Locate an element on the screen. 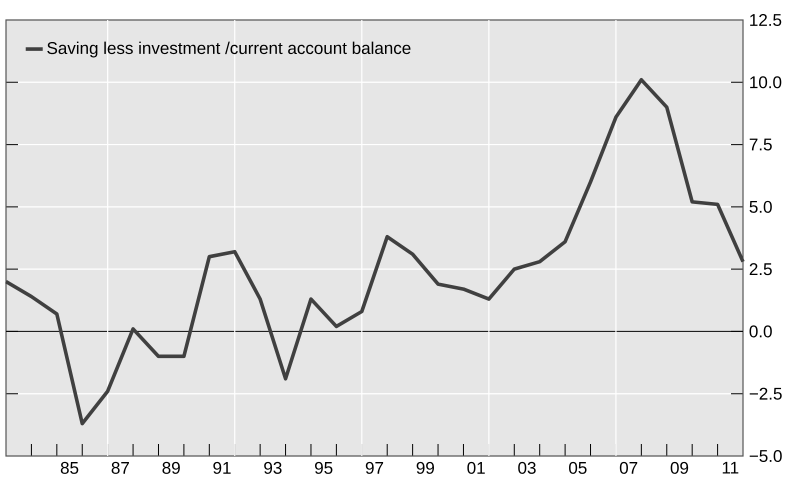 The width and height of the screenshot is (806, 494). x-tick-label: 05 is located at coordinates (578, 468).